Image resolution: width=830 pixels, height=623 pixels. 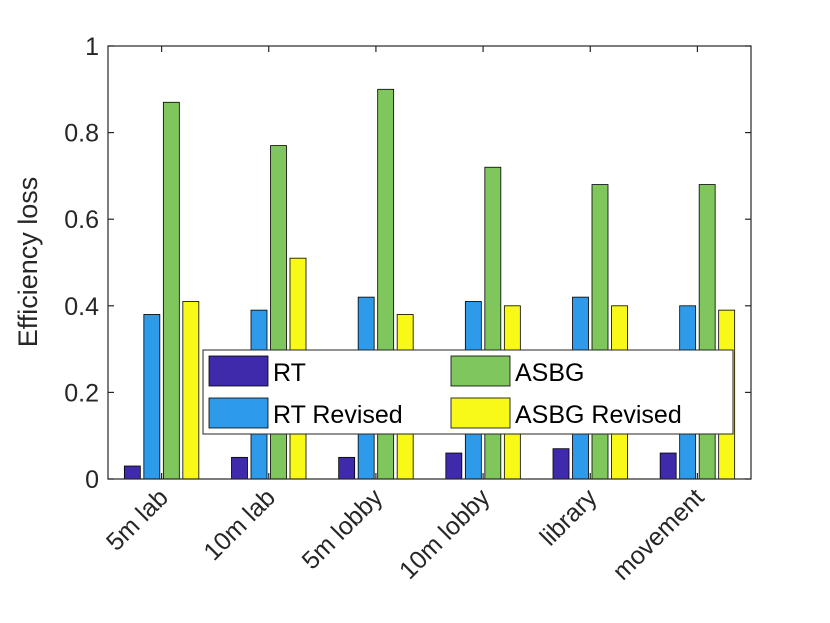 I want to click on bar-asbg-movement, so click(x=707, y=332).